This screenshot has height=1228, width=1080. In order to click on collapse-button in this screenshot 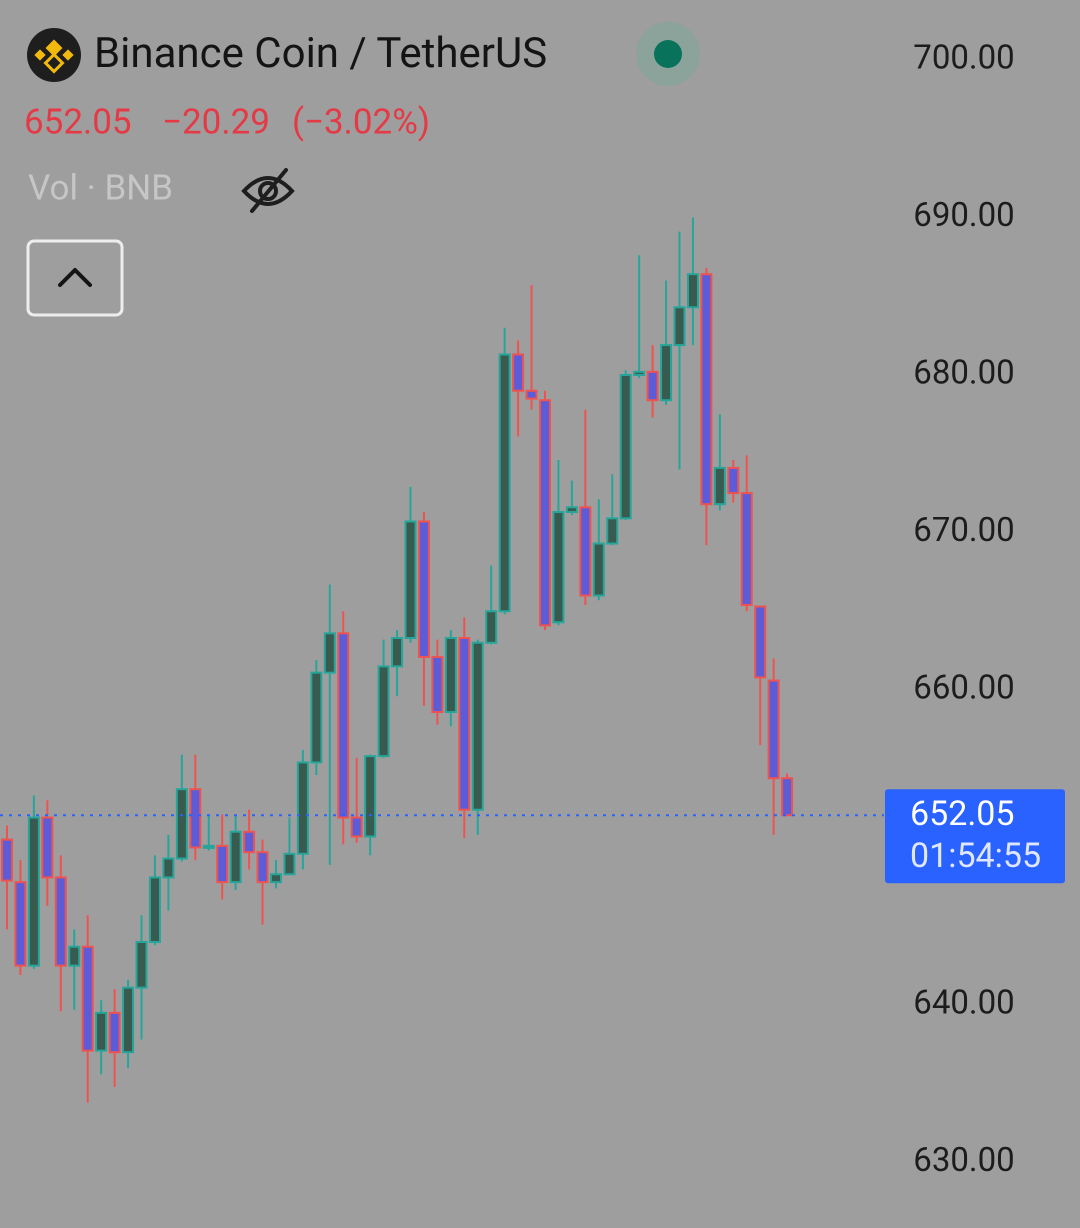, I will do `click(75, 278)`.